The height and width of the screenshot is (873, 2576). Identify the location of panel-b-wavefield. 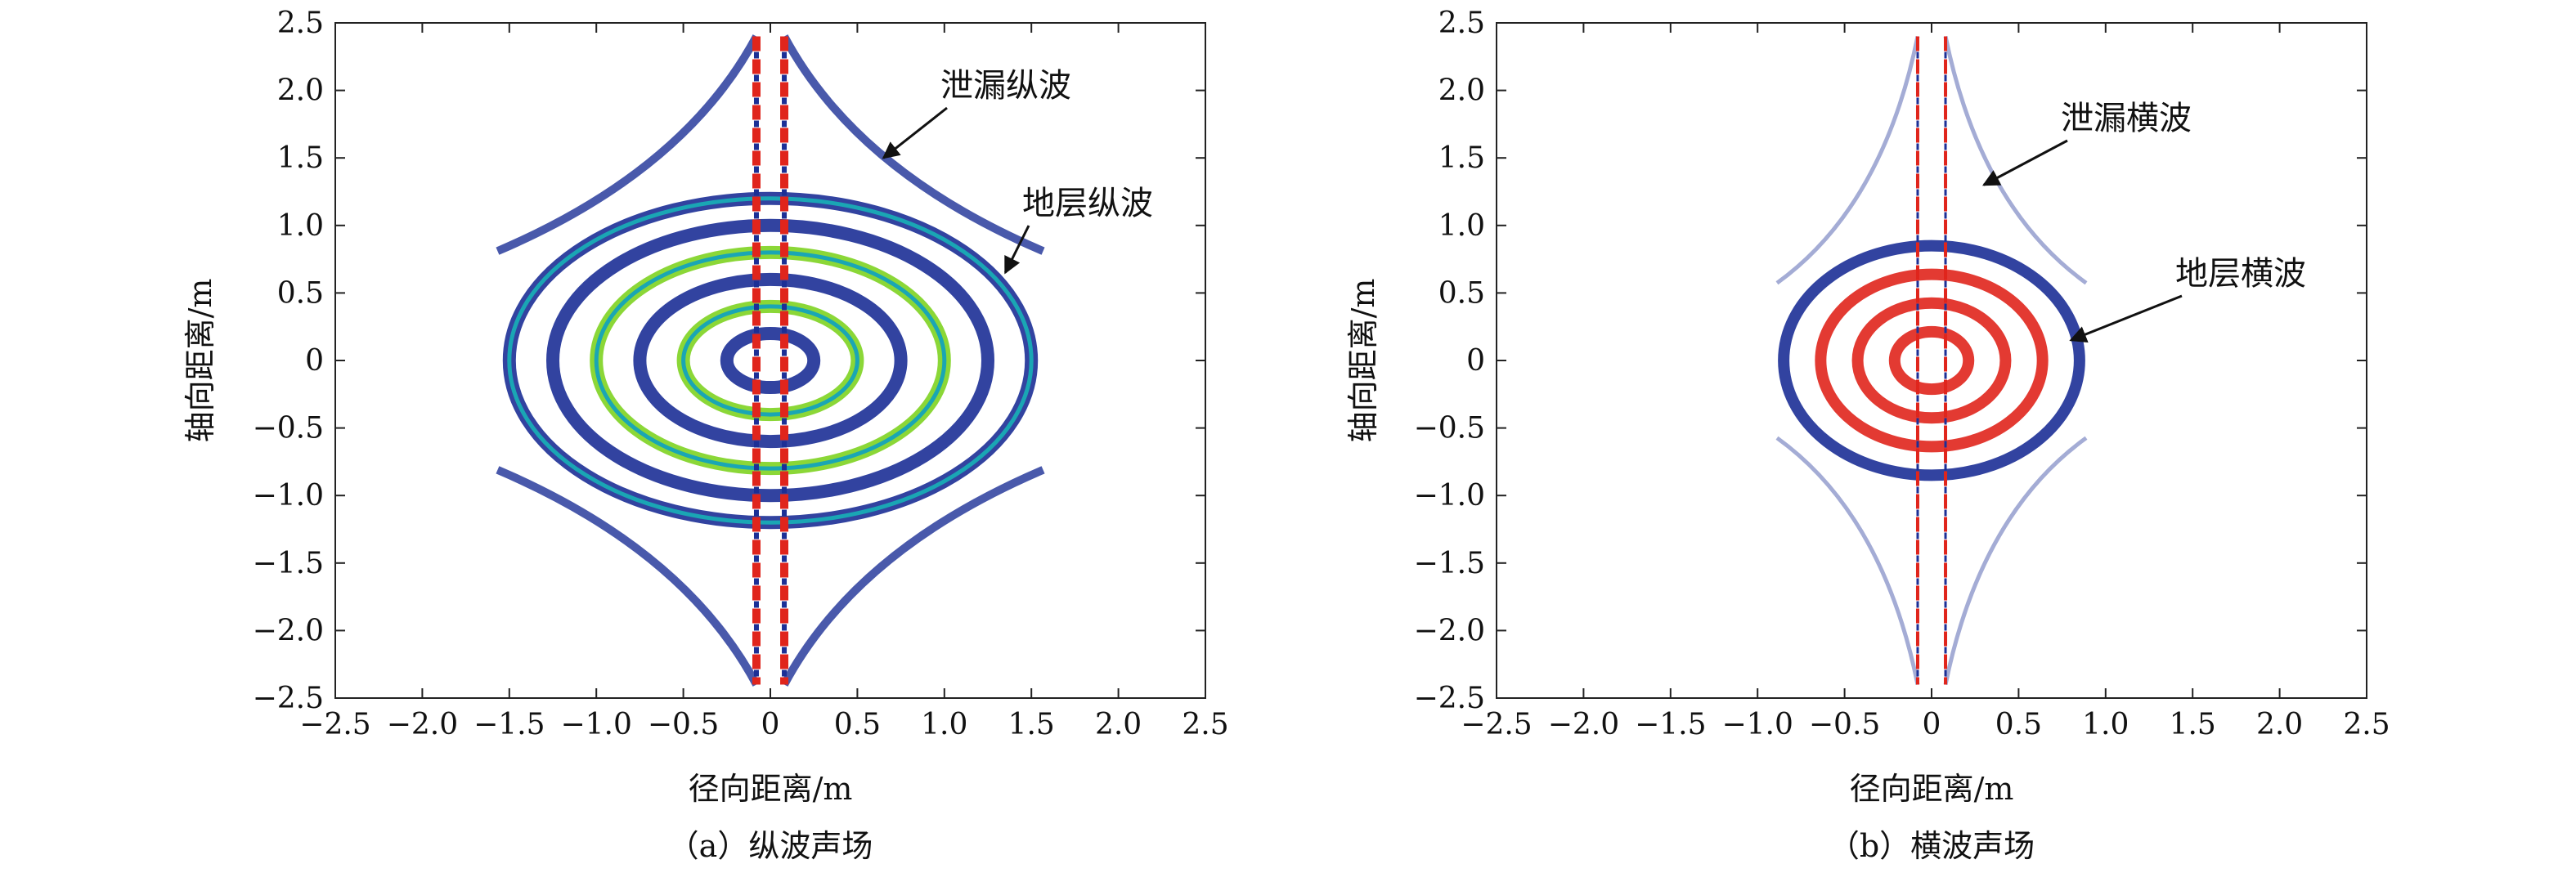
(1931, 361).